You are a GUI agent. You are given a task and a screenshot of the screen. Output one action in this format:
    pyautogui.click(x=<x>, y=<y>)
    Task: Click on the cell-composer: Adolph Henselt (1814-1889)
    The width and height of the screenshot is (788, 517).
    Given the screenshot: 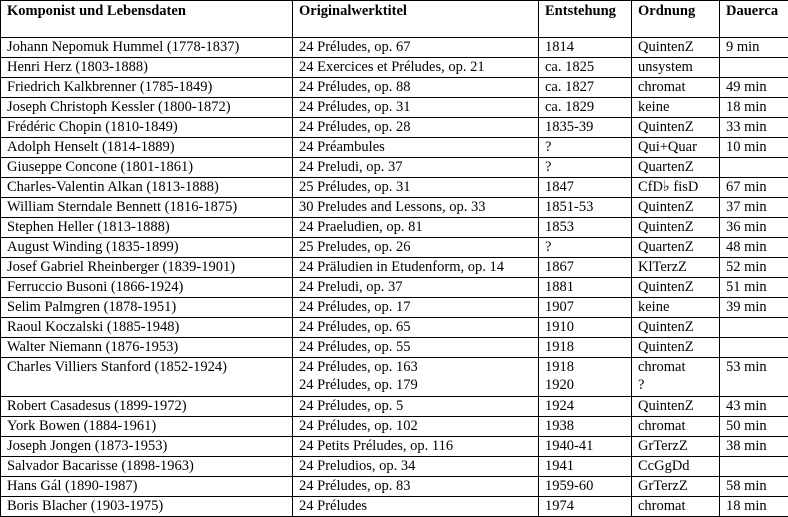 What is the action you would take?
    pyautogui.click(x=147, y=148)
    